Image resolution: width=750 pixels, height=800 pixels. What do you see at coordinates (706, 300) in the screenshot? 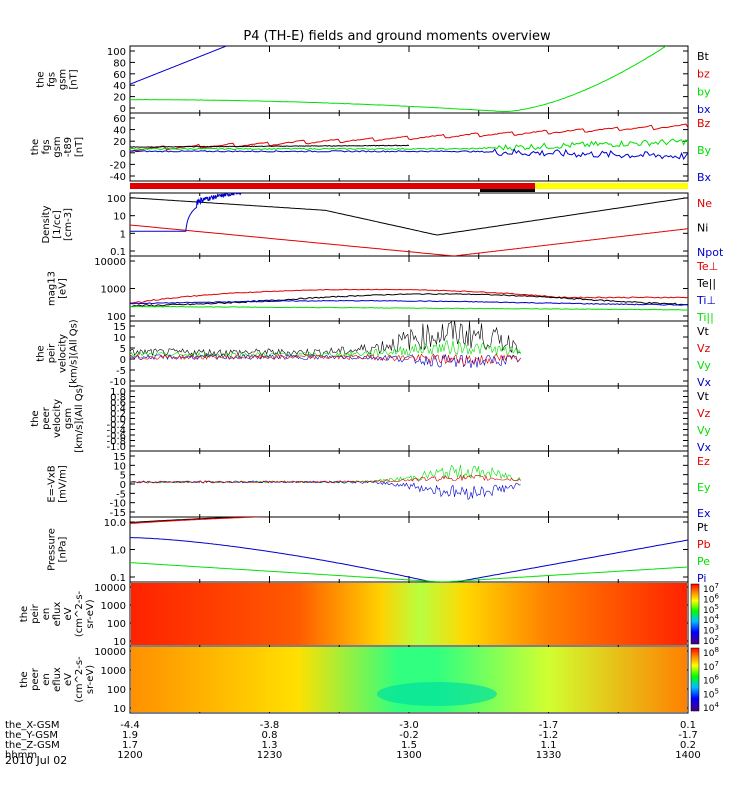
I see `legend-temperature: Ti⊥` at bounding box center [706, 300].